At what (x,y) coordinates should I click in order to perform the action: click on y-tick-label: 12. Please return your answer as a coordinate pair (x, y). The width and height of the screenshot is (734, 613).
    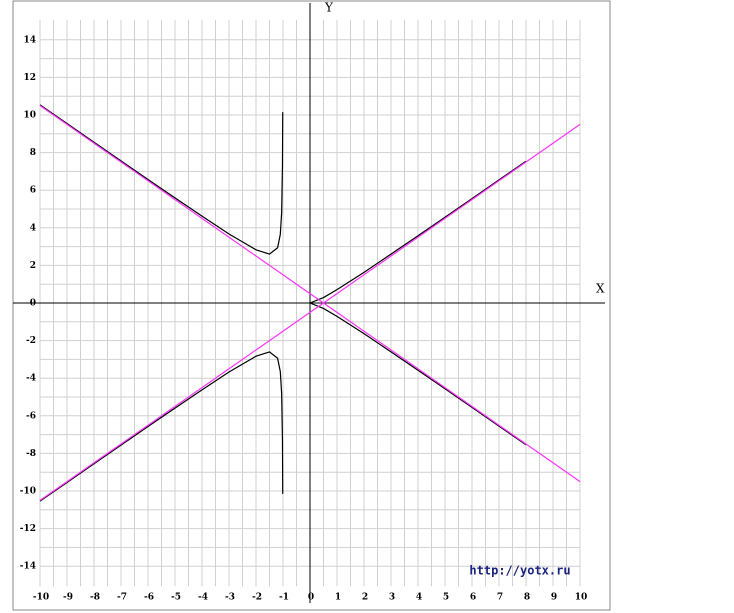
    Looking at the image, I should click on (29, 78).